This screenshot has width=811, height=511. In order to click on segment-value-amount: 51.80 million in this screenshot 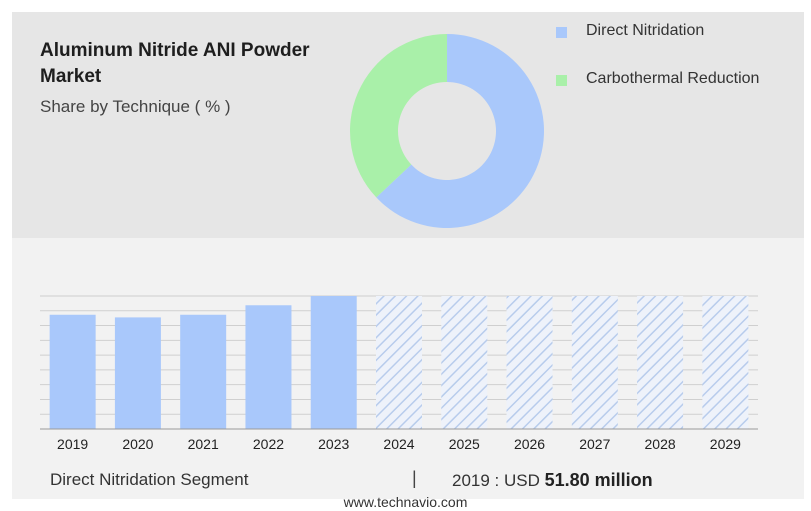, I will do `click(598, 480)`.